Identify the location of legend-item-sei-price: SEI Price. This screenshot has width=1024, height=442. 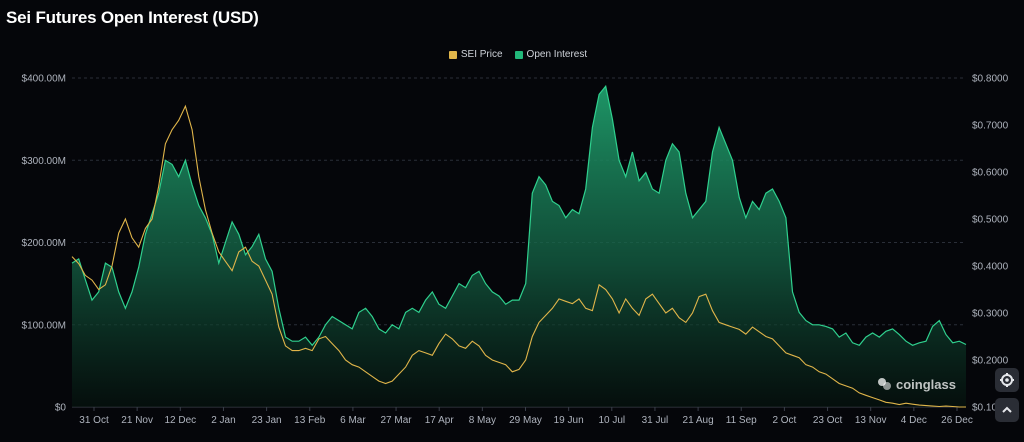
(475, 54).